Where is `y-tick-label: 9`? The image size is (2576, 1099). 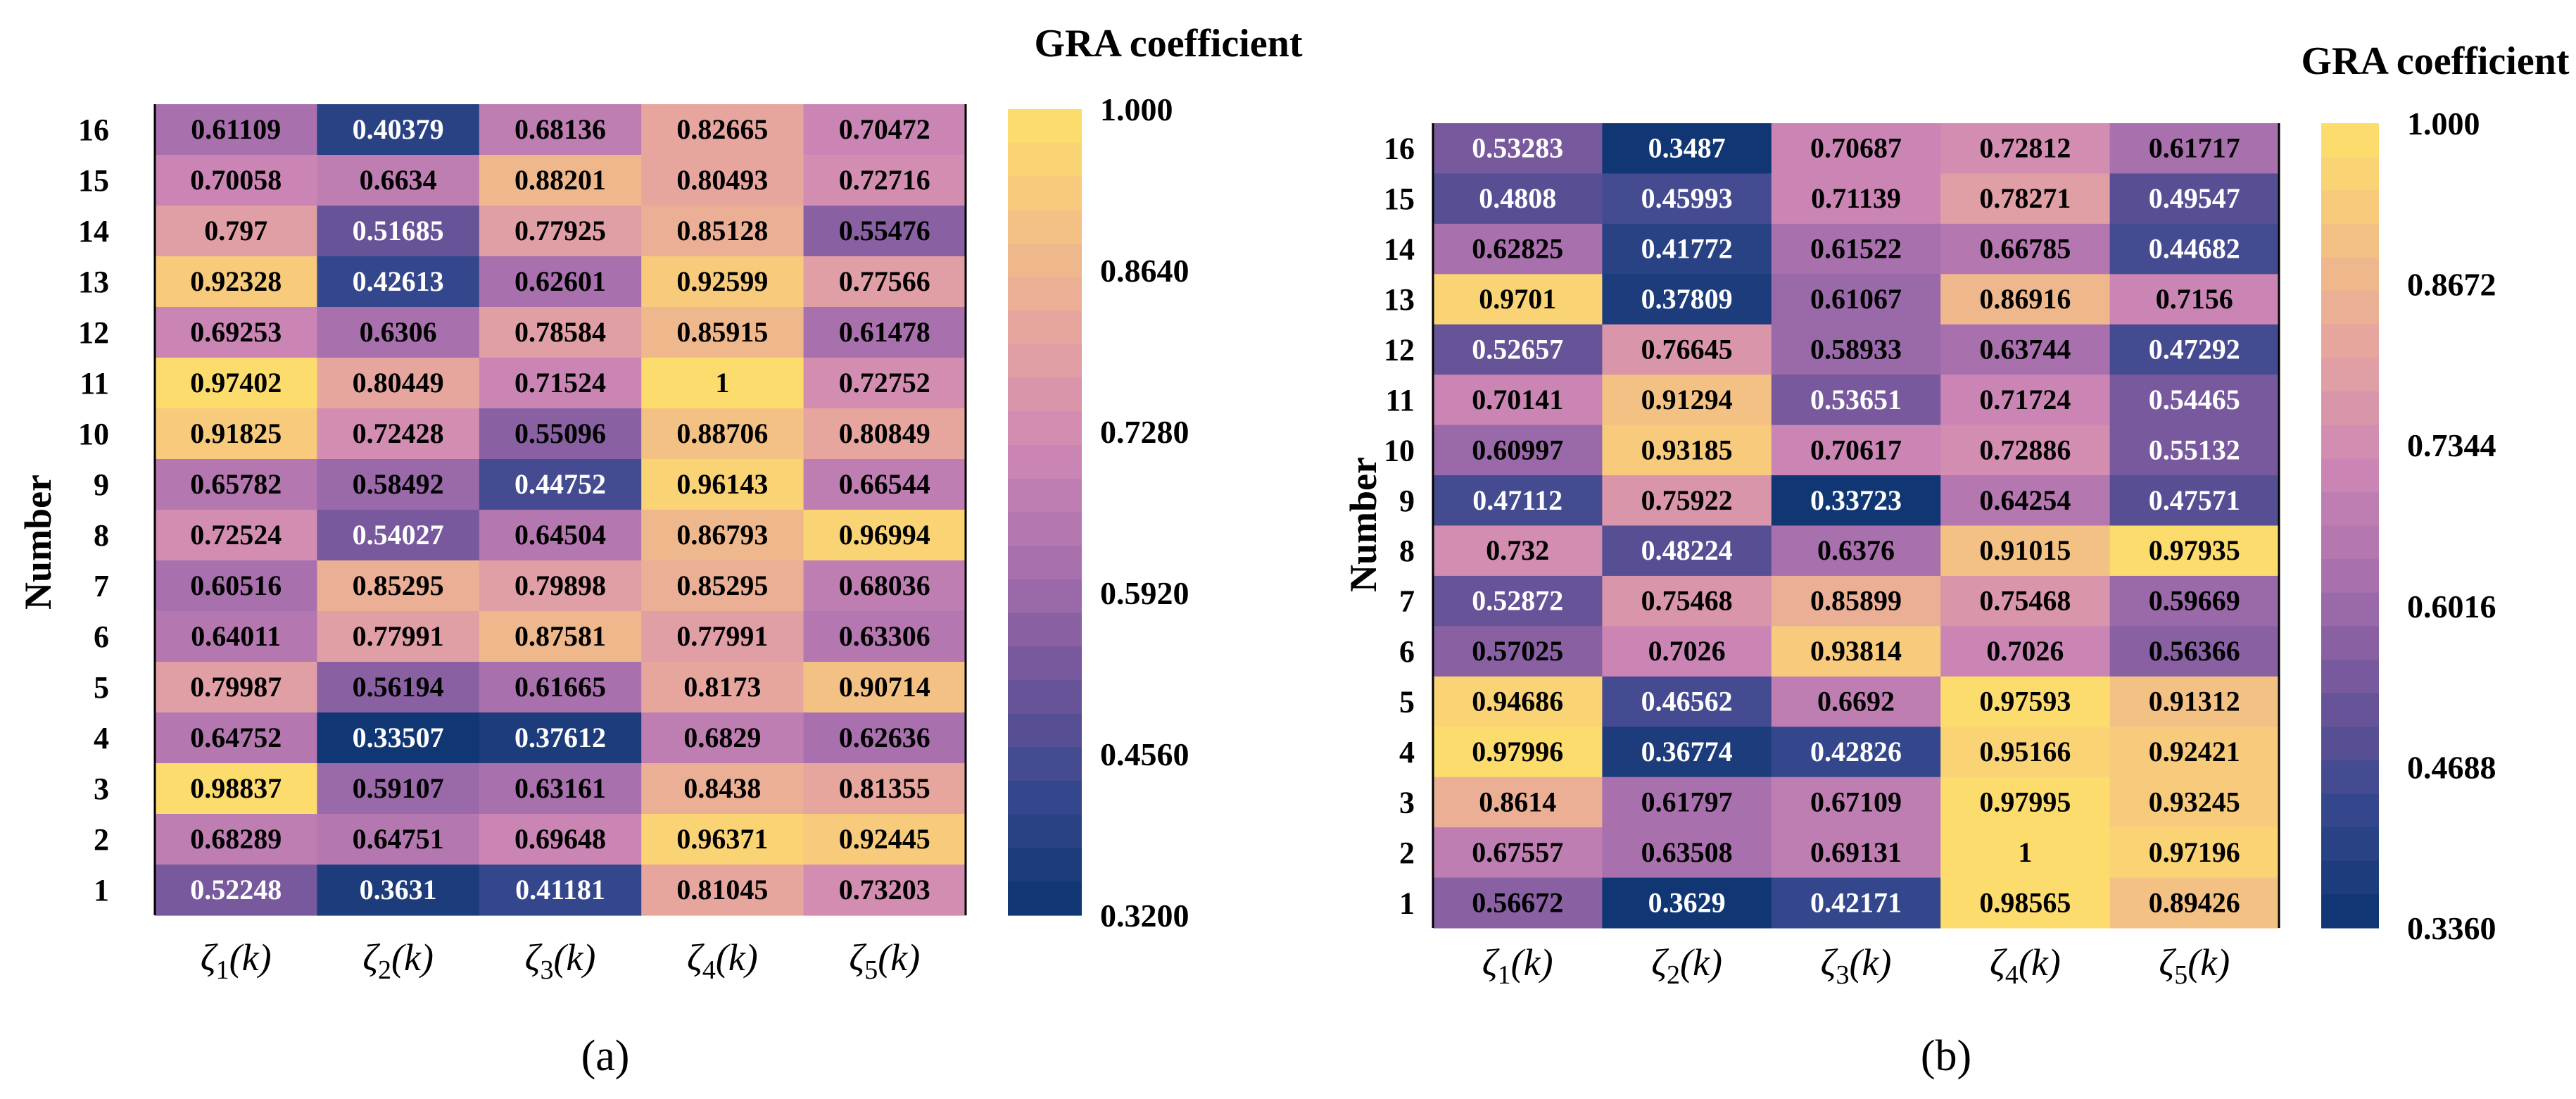 y-tick-label: 9 is located at coordinates (101, 484).